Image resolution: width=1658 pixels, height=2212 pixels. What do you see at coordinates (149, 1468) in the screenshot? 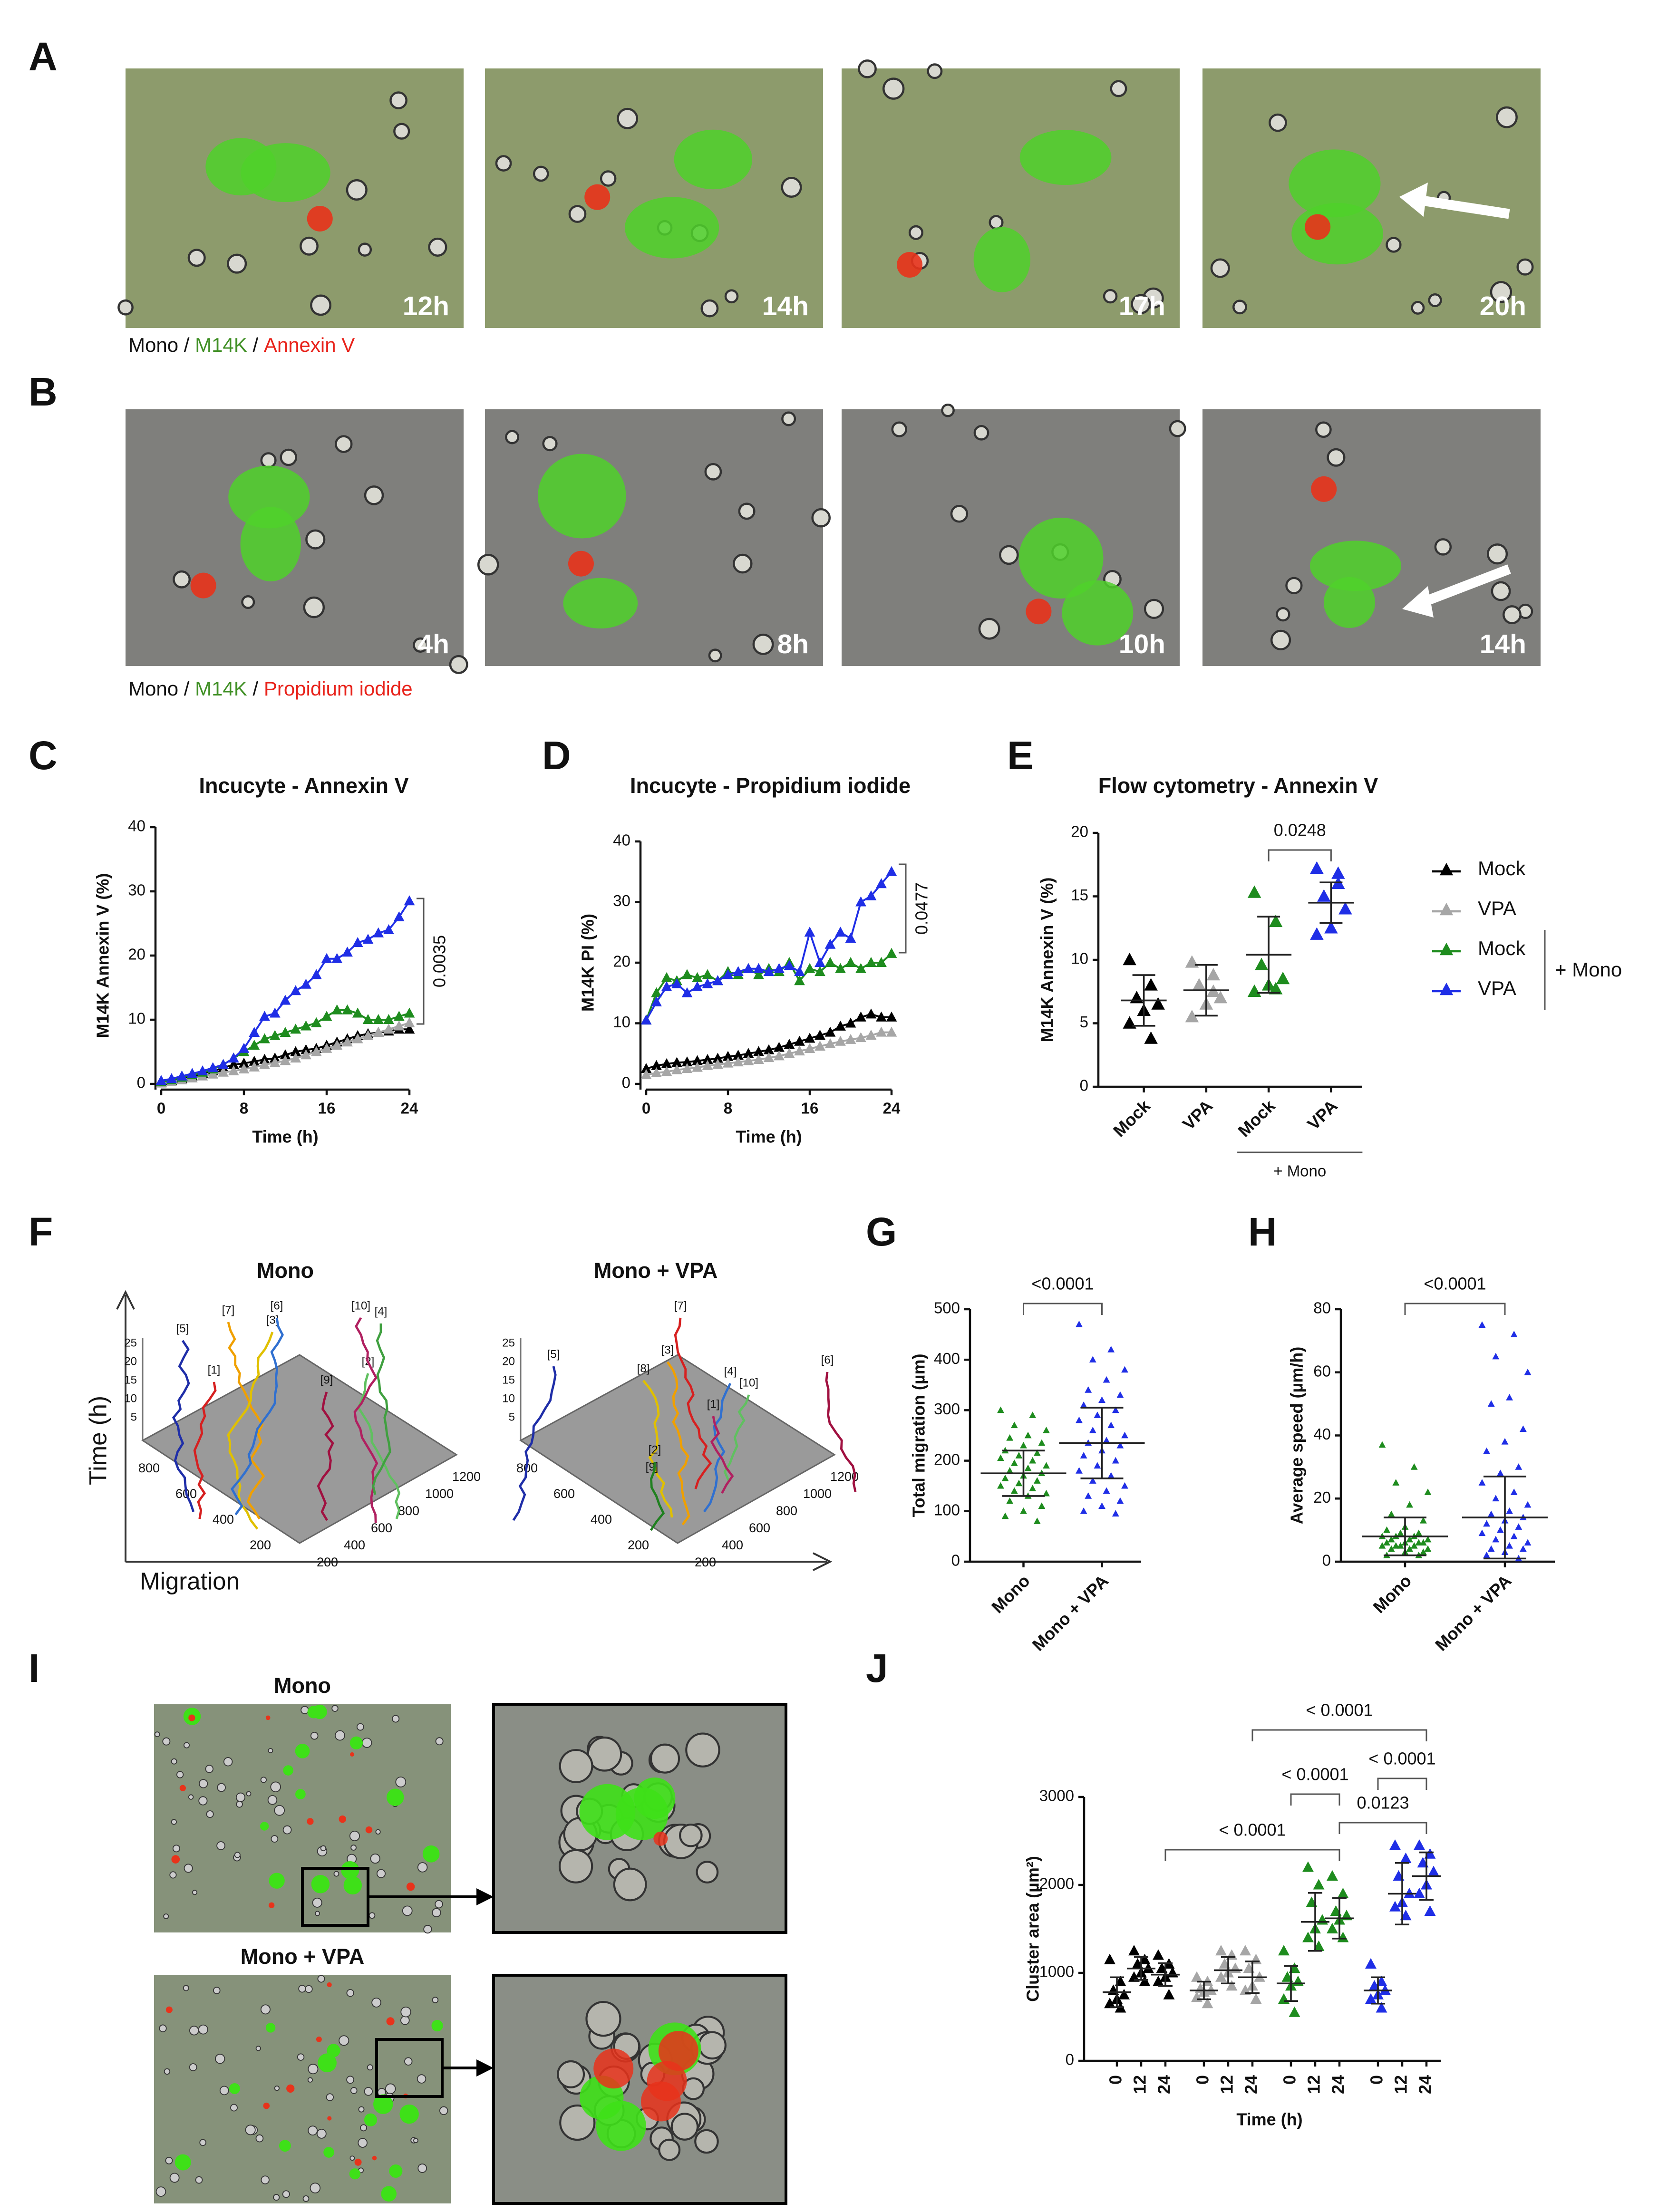
I see `depth-tick-label: 800` at bounding box center [149, 1468].